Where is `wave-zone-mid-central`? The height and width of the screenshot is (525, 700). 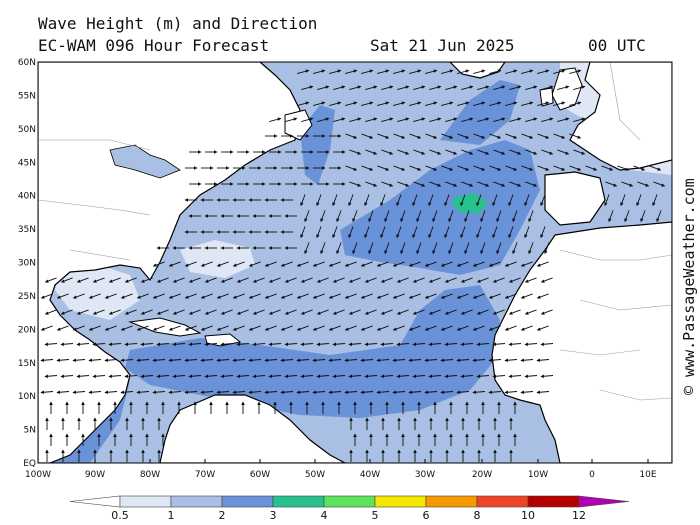 wave-zone-mid-central is located at coordinates (440, 207).